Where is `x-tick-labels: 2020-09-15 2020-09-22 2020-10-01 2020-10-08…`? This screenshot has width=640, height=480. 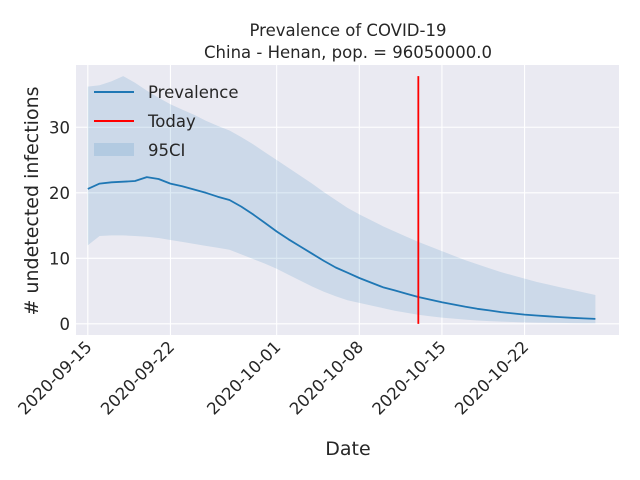 x-tick-labels: 2020-09-15 2020-09-22 2020-10-01 2020-10-08… is located at coordinates (273, 377).